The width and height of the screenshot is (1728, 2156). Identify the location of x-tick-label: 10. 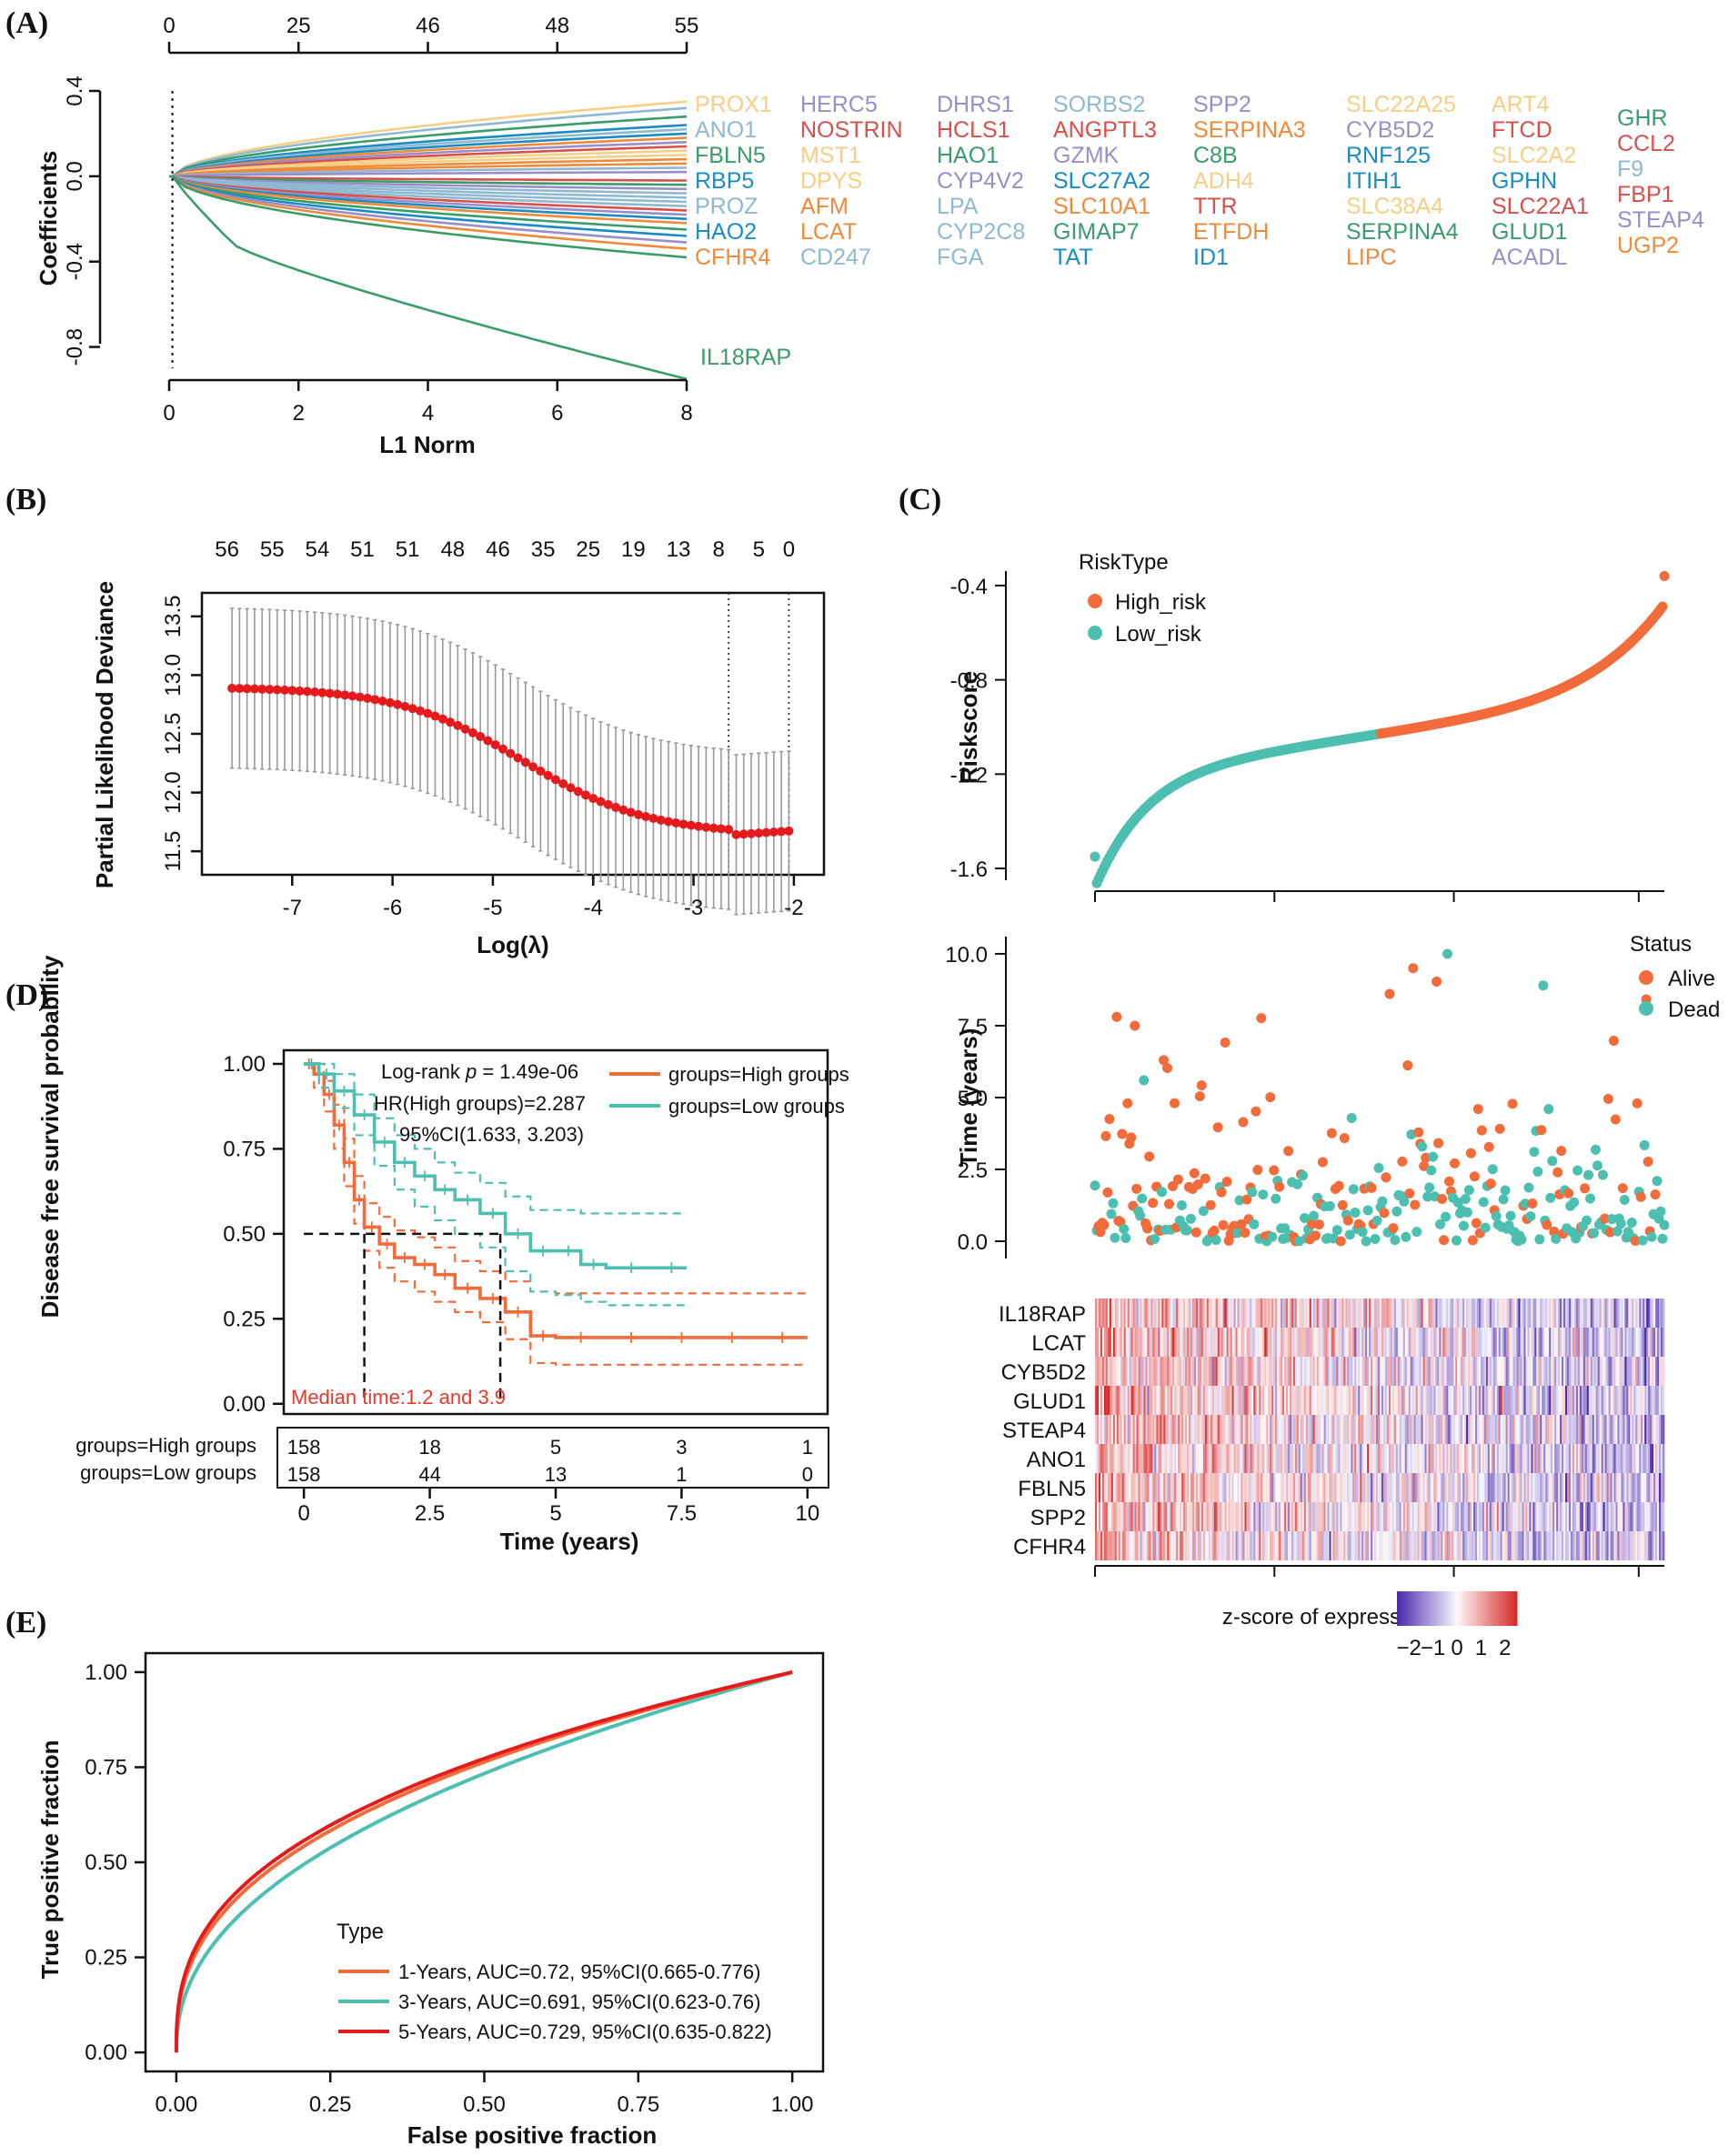
(808, 1513).